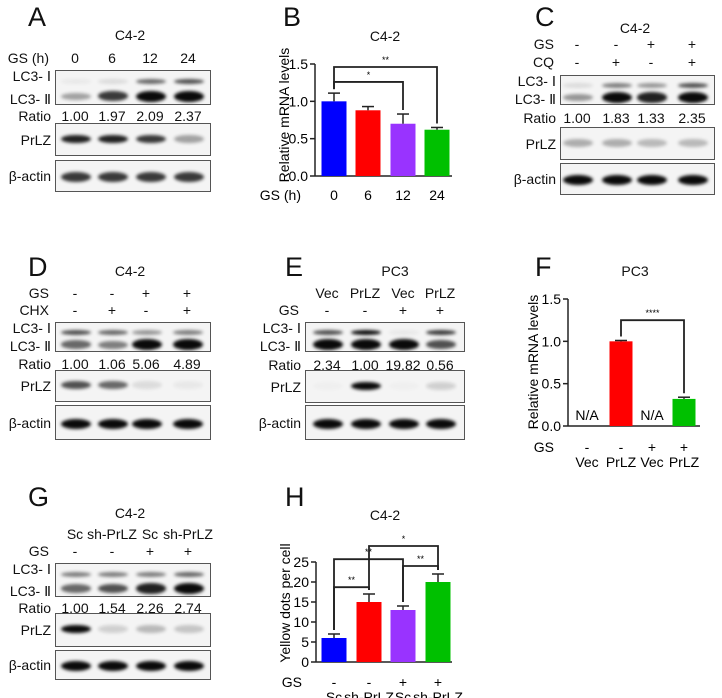  I want to click on condition-label: GS, so click(38, 551).